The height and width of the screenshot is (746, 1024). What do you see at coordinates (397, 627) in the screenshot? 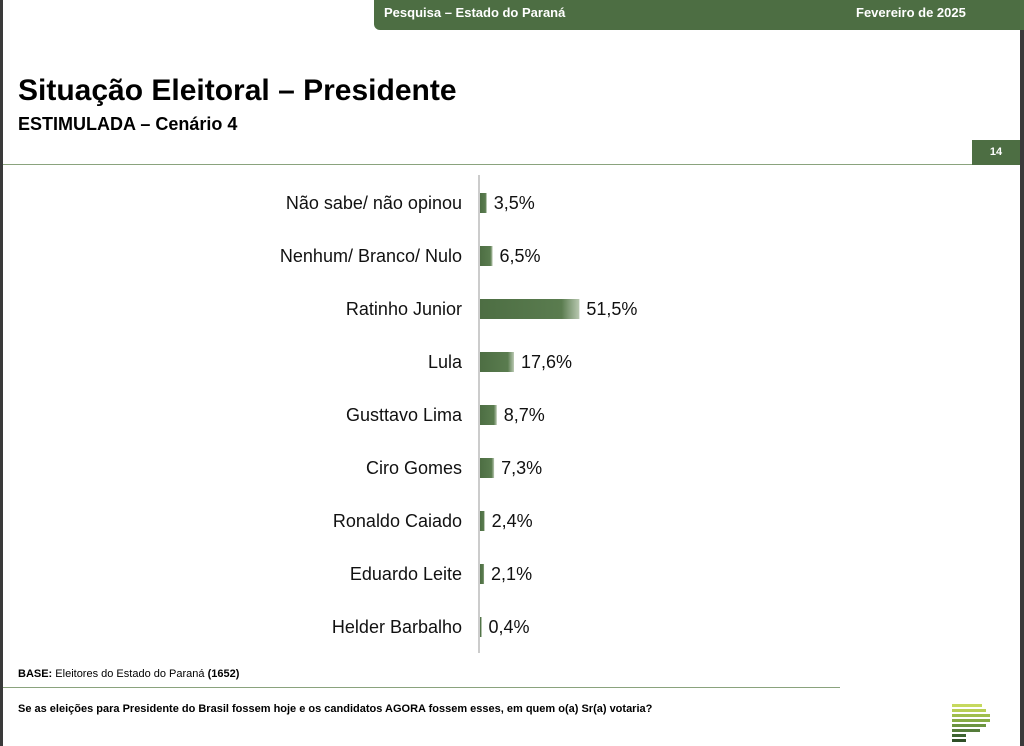
I see `category-label: Helder Barbalho` at bounding box center [397, 627].